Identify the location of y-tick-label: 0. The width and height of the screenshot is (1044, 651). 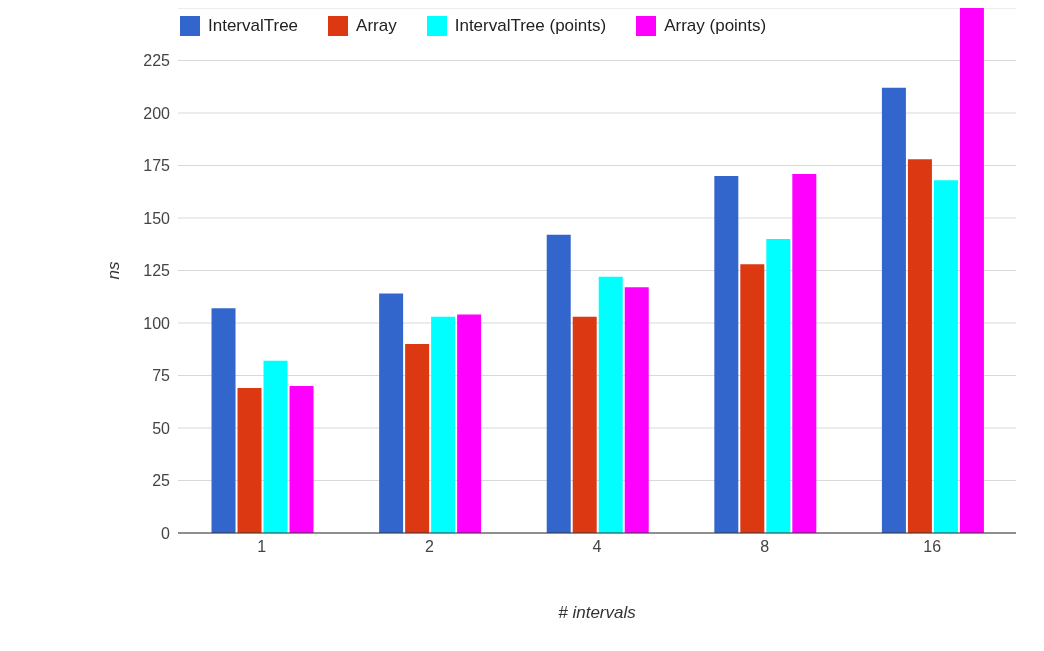
(166, 533).